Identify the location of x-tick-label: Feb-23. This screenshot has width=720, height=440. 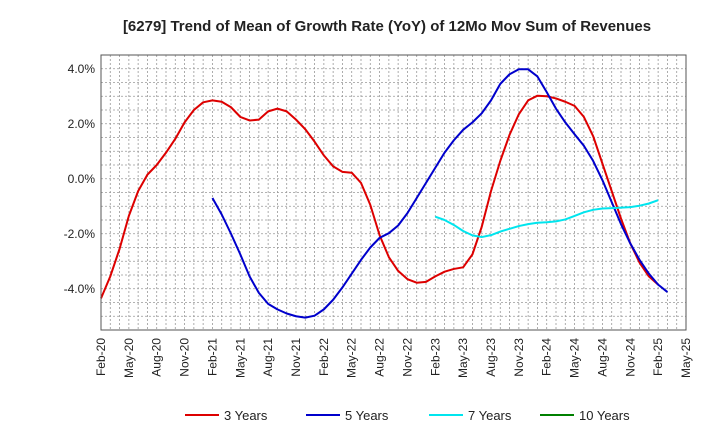
(435, 357).